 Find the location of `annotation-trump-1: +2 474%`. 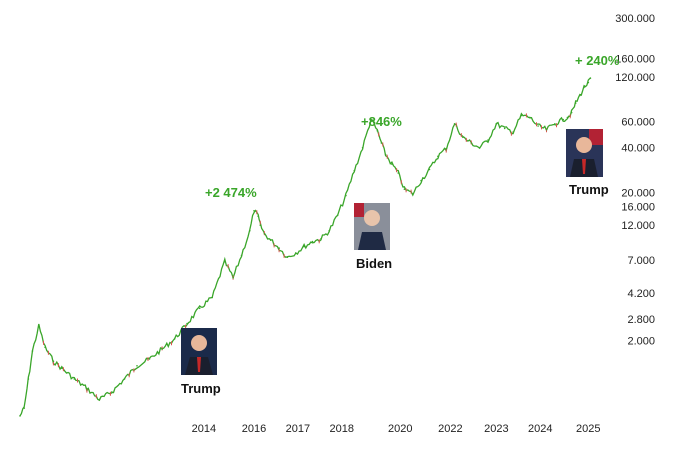

annotation-trump-1: +2 474% is located at coordinates (231, 192).